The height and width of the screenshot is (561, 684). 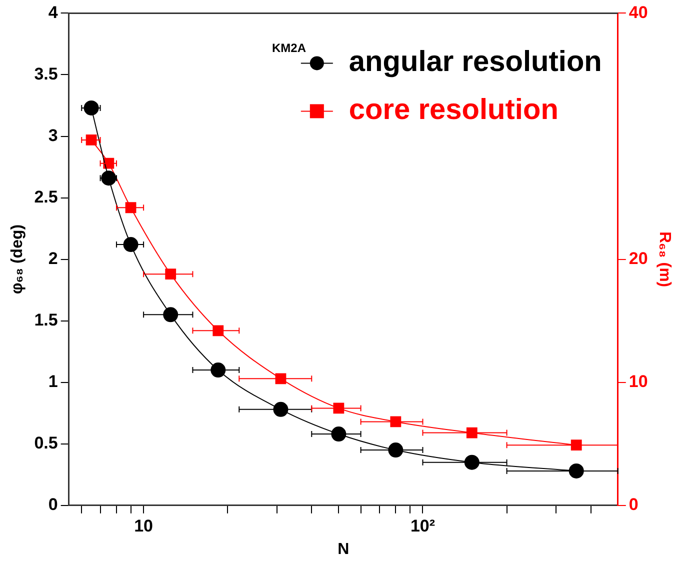 I want to click on y-tick-label: 3, so click(x=53, y=135).